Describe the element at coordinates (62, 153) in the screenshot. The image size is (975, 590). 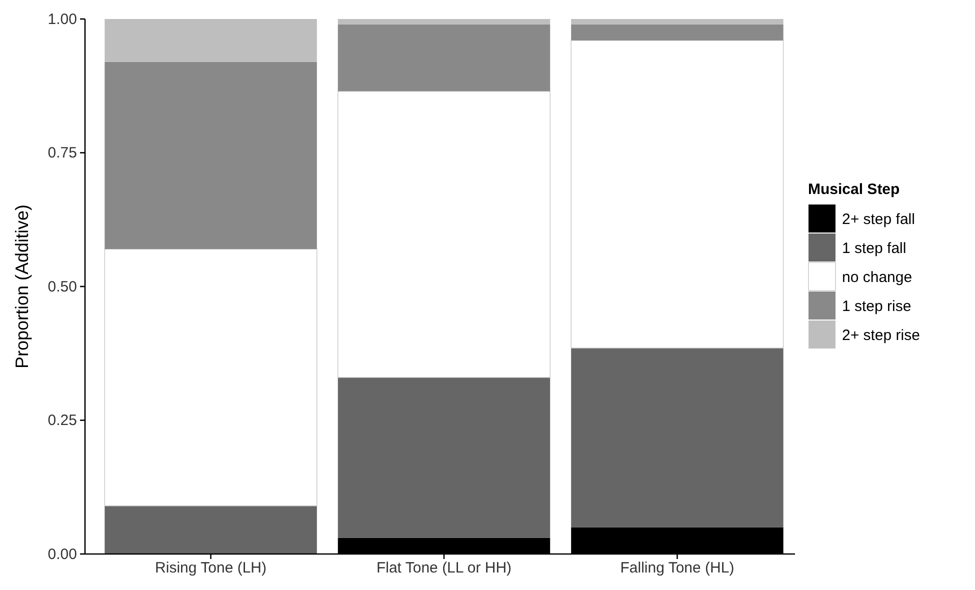
I see `y-tick-label: 0.75` at that location.